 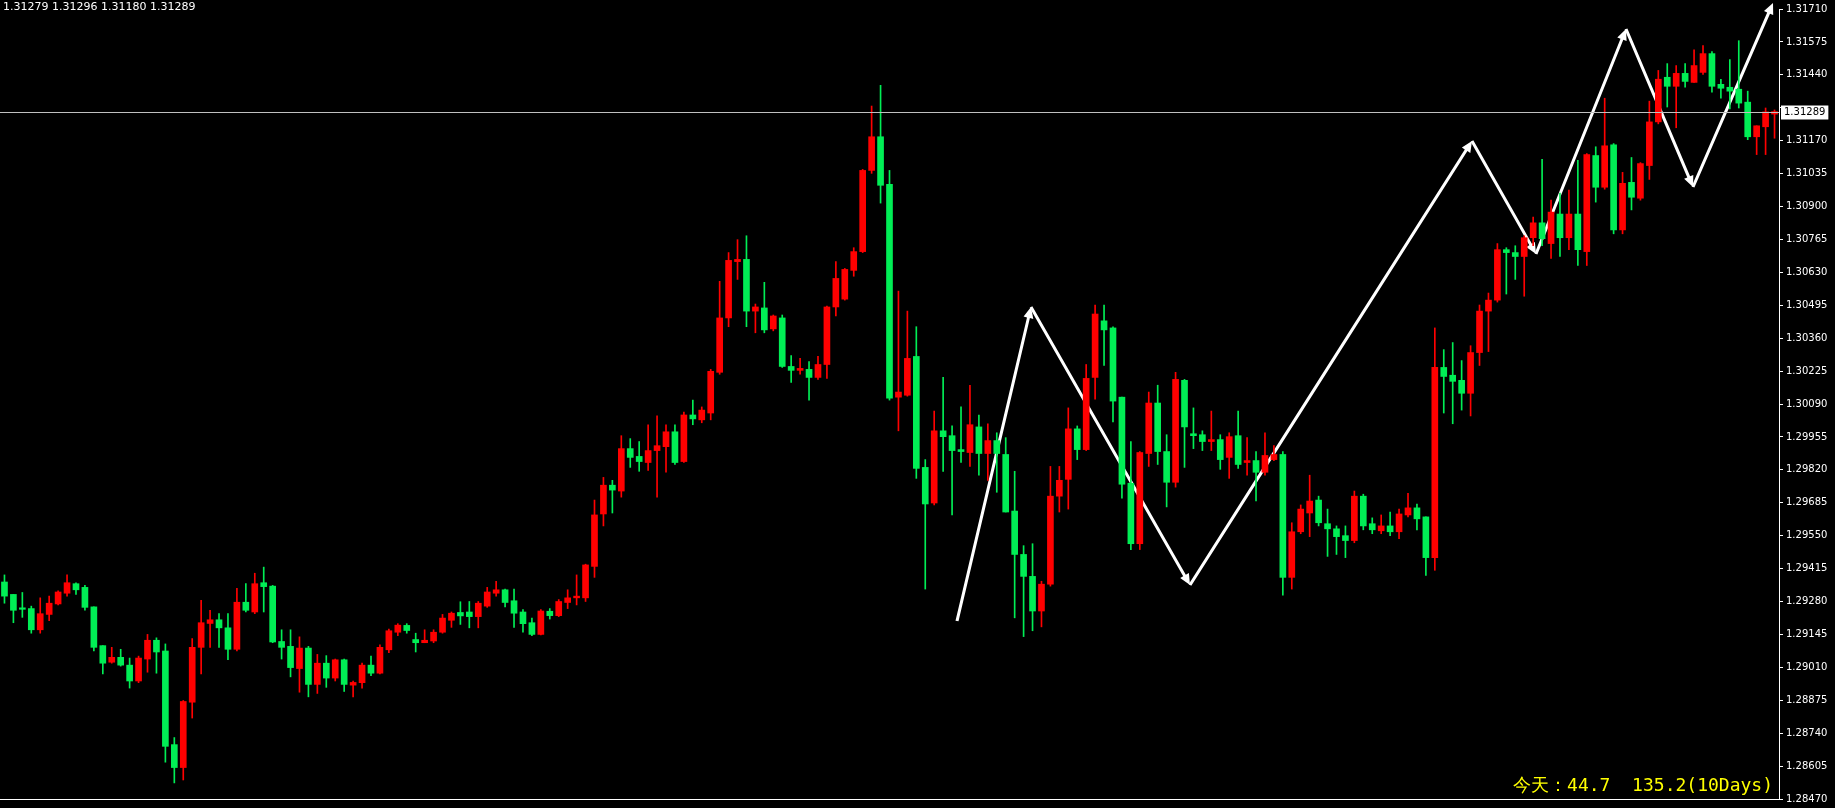 I want to click on y-tick-label: 1.29550, so click(x=1807, y=535).